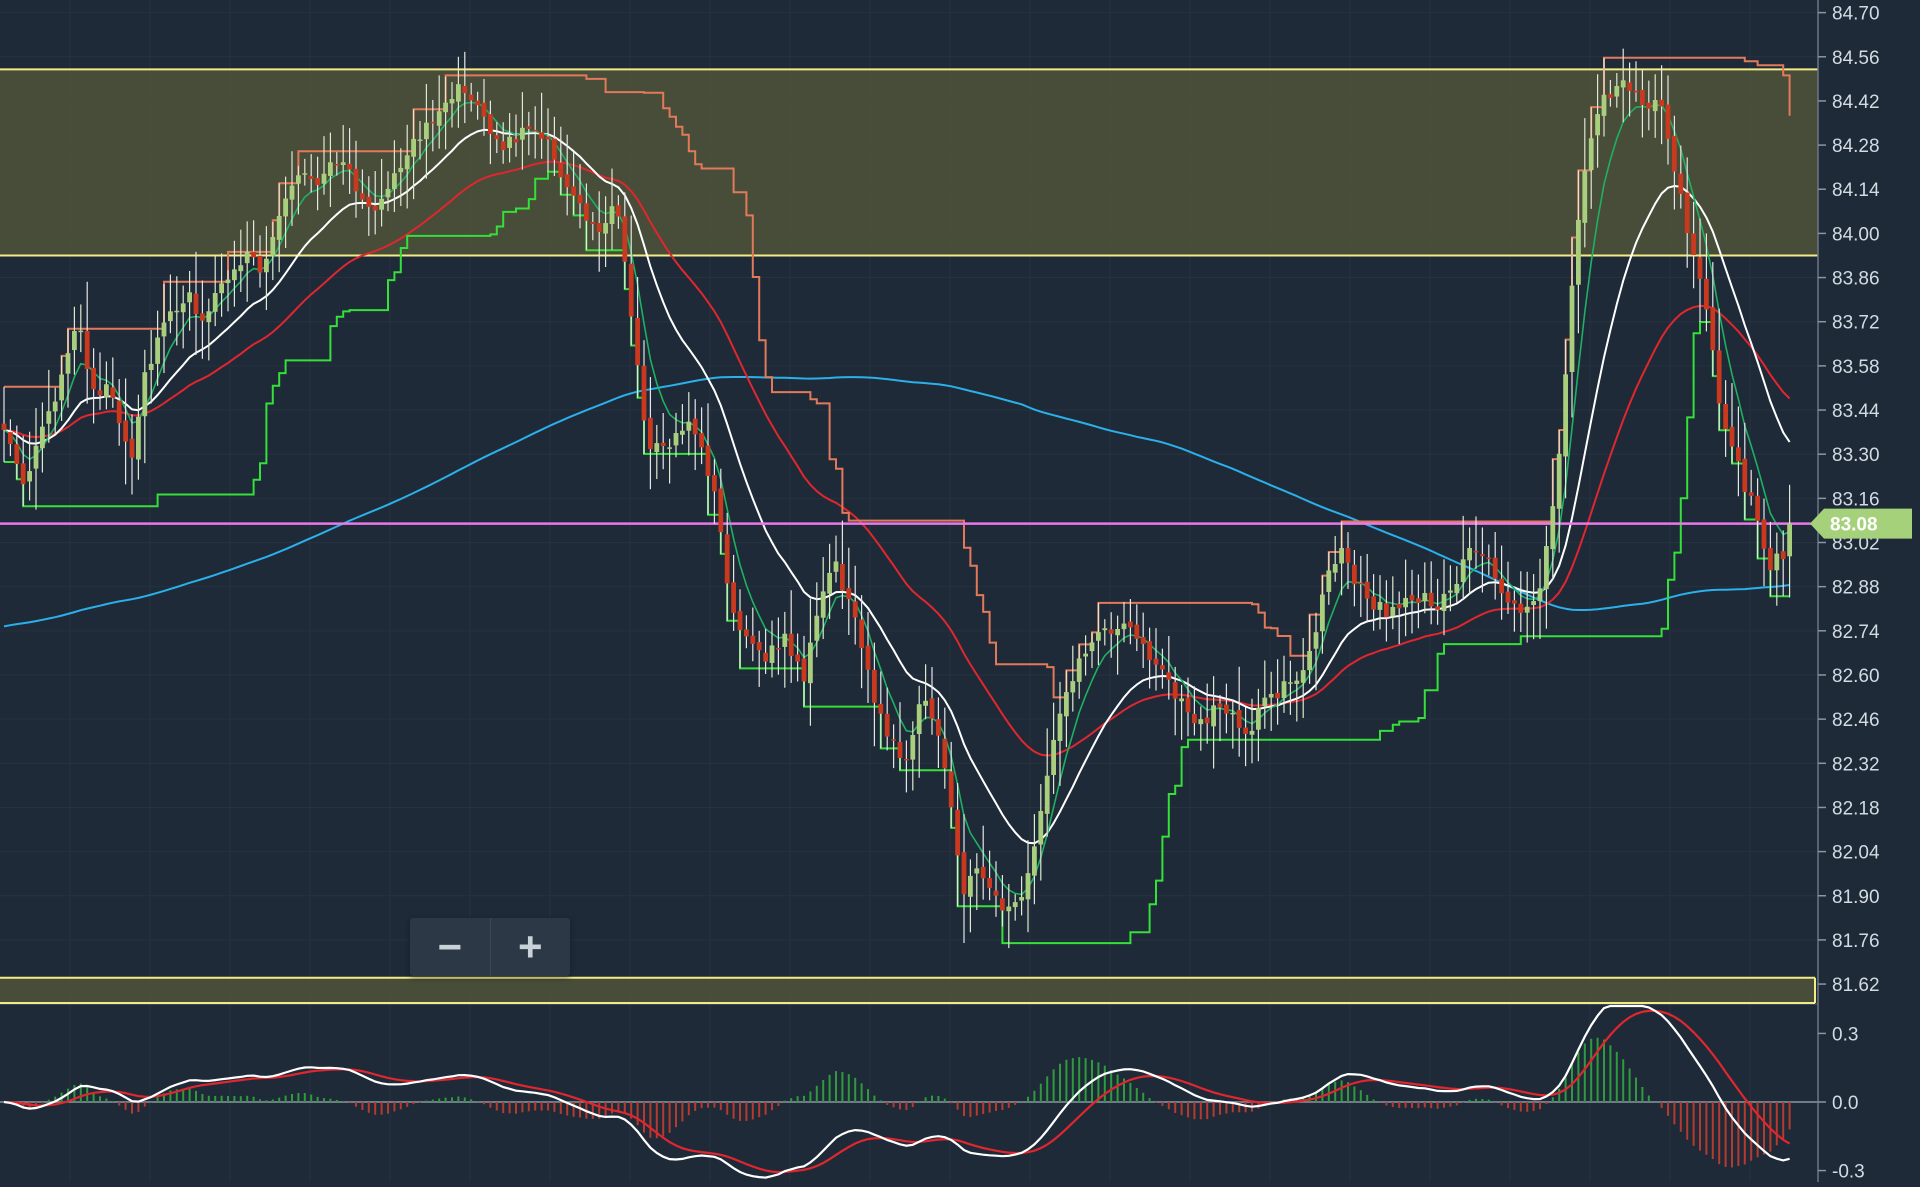  What do you see at coordinates (1856, 455) in the screenshot?
I see `price-tick-label: 83.30` at bounding box center [1856, 455].